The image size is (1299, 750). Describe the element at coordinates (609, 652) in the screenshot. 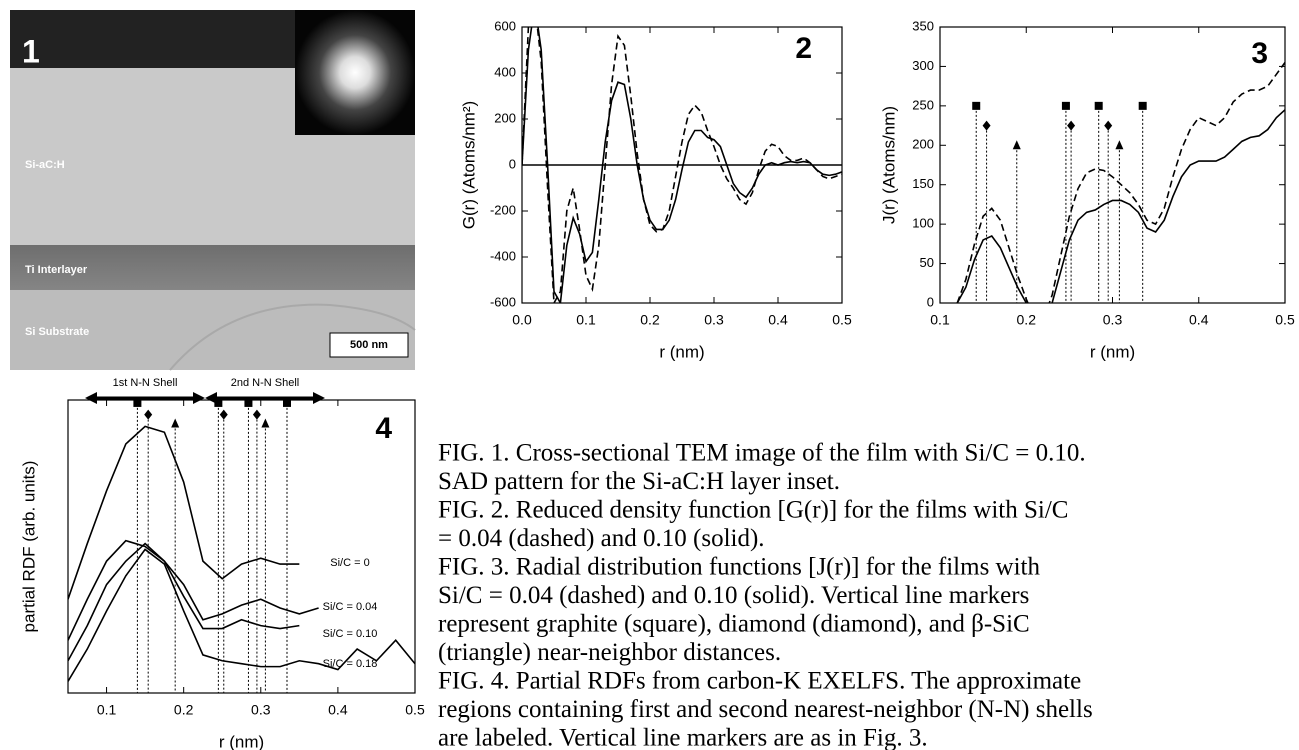

I see `caption-line: (triangle) near-neighbor distances.` at that location.